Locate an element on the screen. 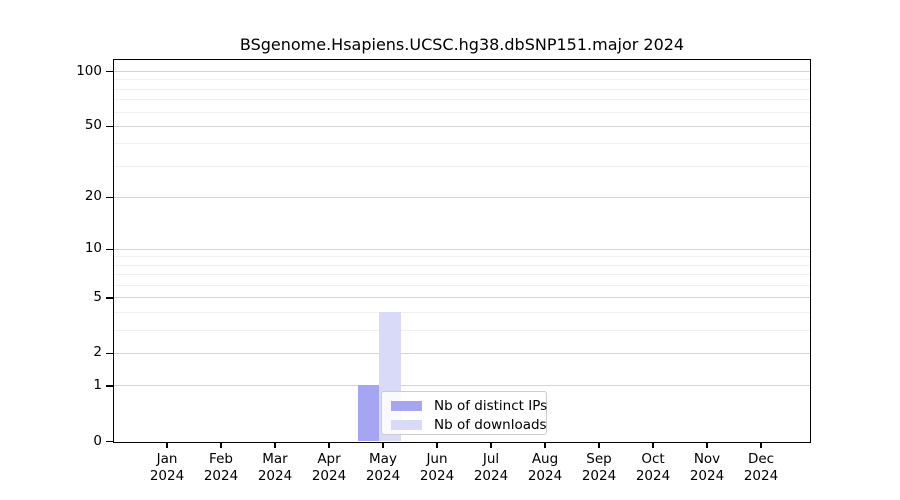  x-tick-label-sep: Sep 2024 is located at coordinates (599, 467).